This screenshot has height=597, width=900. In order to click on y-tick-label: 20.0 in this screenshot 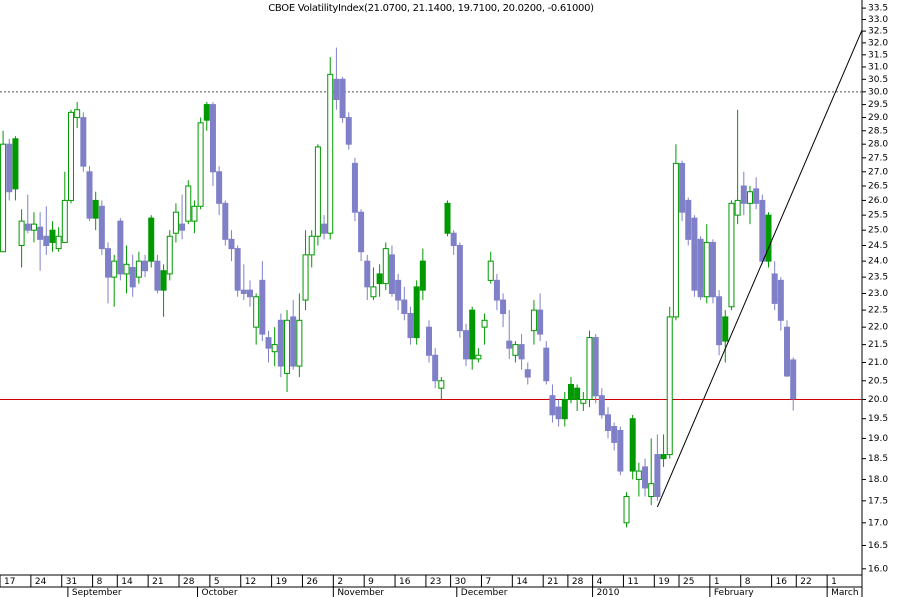, I will do `click(878, 400)`.